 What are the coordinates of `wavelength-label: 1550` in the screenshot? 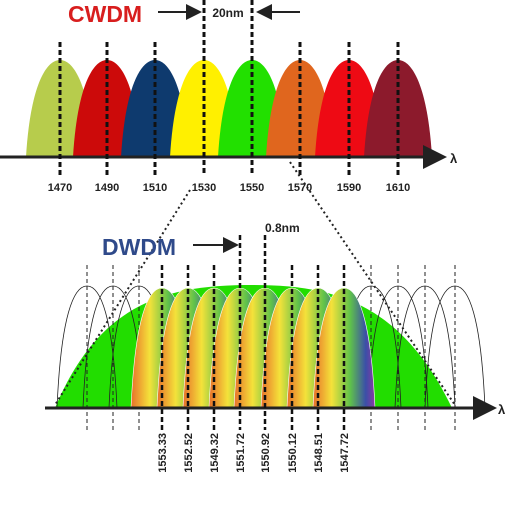 It's located at (252, 188).